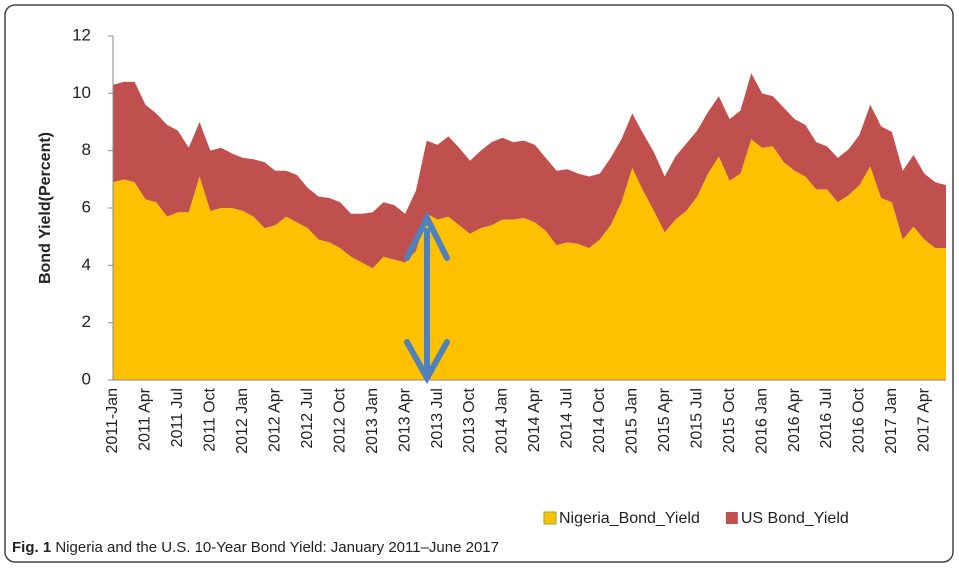  I want to click on legend-label: Nigeria_Bond_Yield, so click(629, 518).